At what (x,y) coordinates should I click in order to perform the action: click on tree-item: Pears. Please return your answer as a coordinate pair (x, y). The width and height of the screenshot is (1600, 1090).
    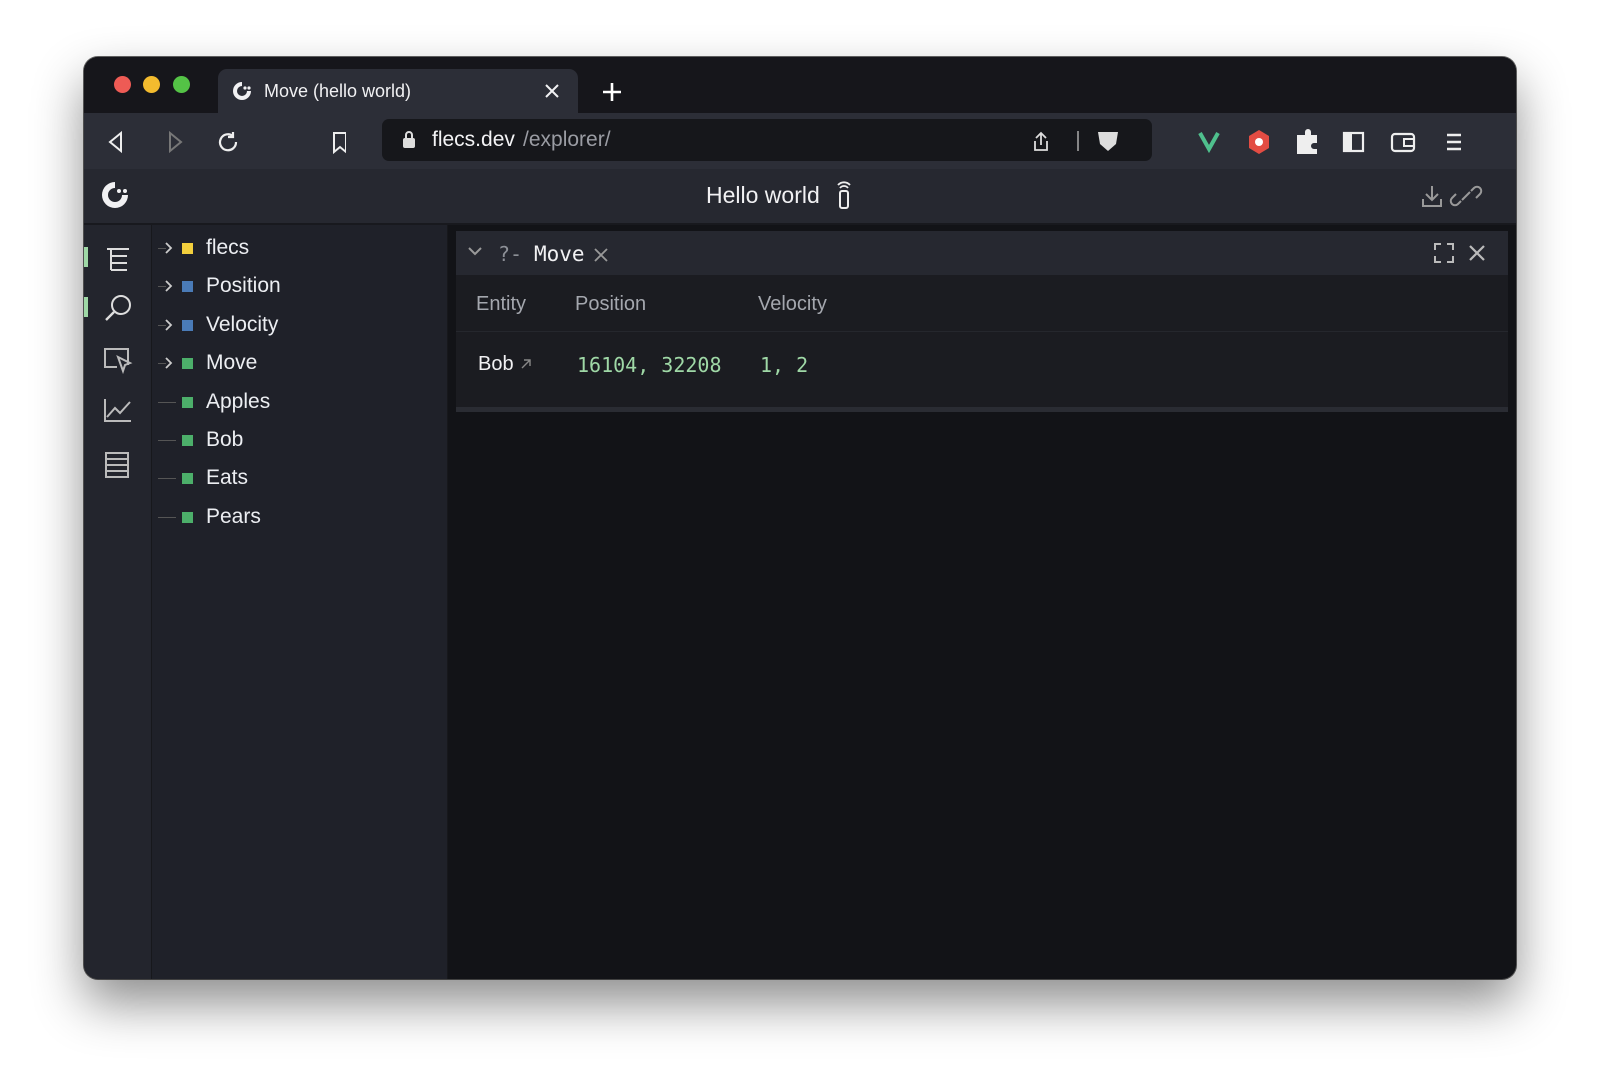
    Looking at the image, I should click on (299, 517).